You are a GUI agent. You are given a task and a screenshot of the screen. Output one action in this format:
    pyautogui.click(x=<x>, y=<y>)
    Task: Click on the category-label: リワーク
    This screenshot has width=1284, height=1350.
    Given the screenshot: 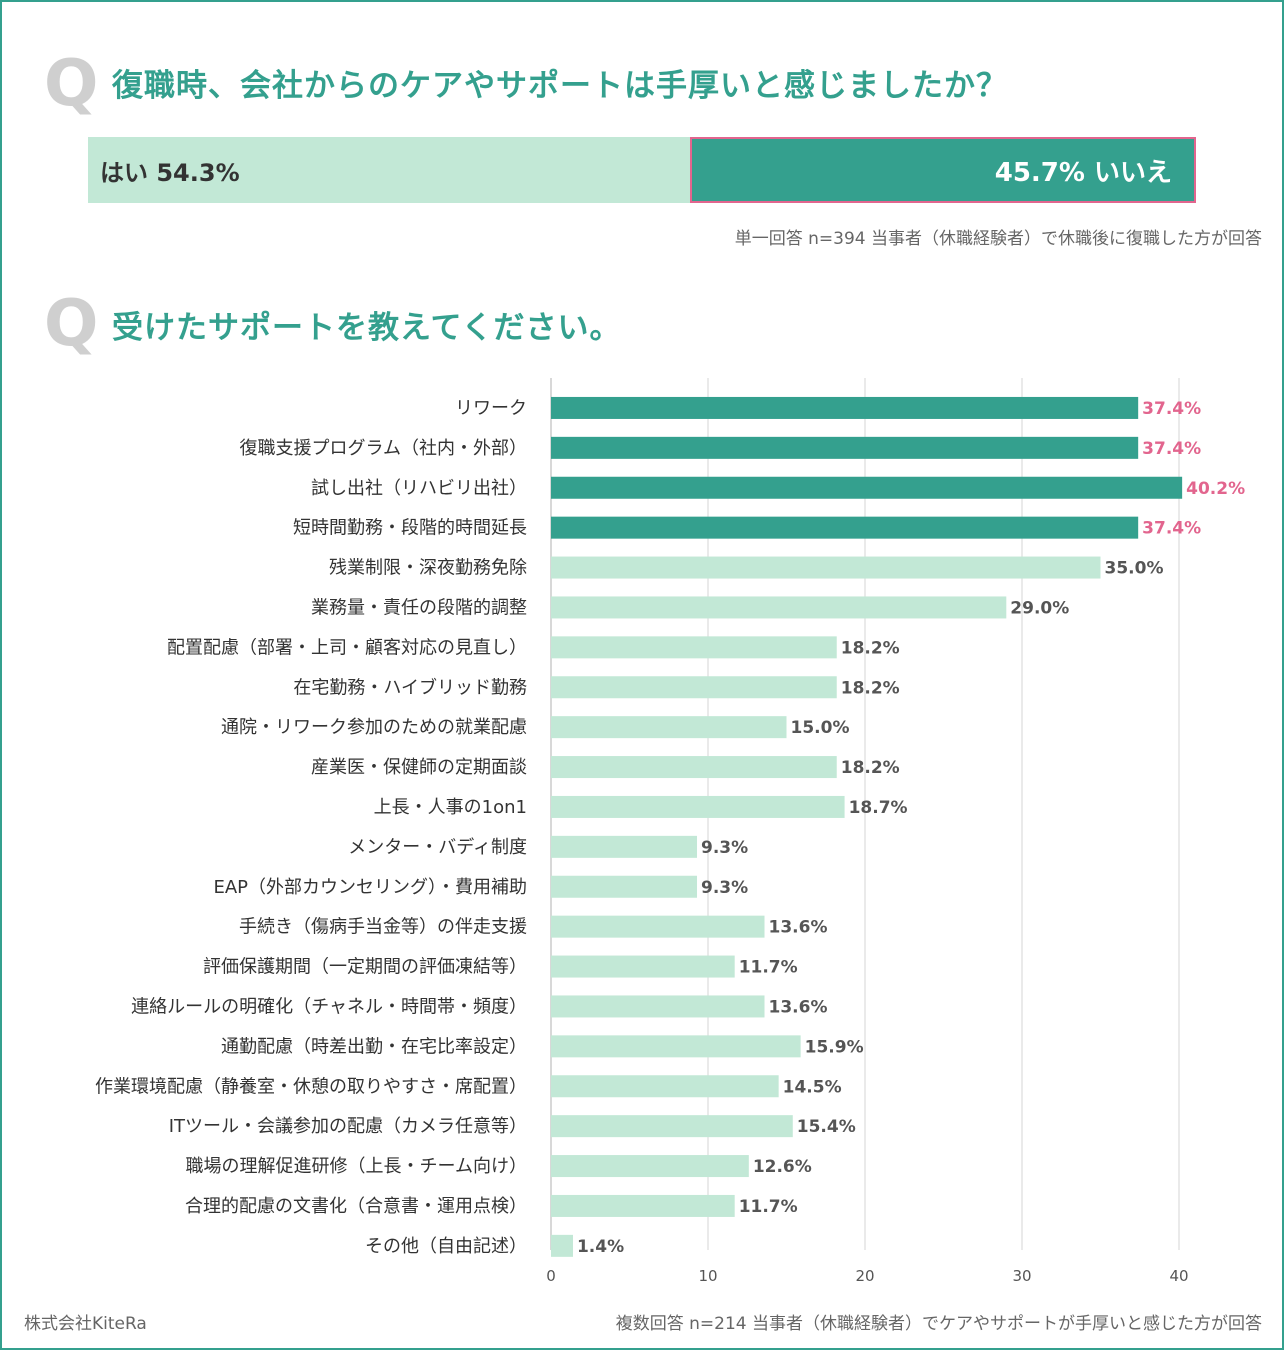 What is the action you would take?
    pyautogui.click(x=491, y=408)
    